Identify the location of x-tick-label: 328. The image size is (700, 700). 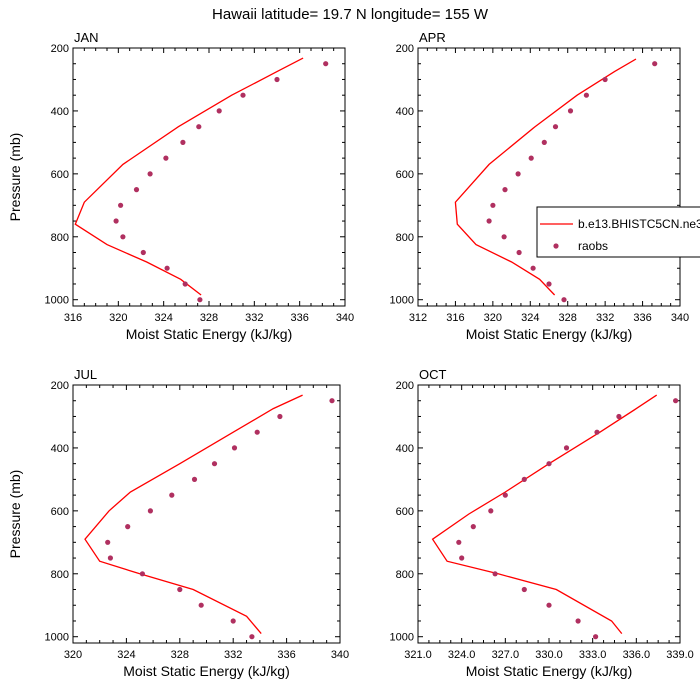
(180, 655).